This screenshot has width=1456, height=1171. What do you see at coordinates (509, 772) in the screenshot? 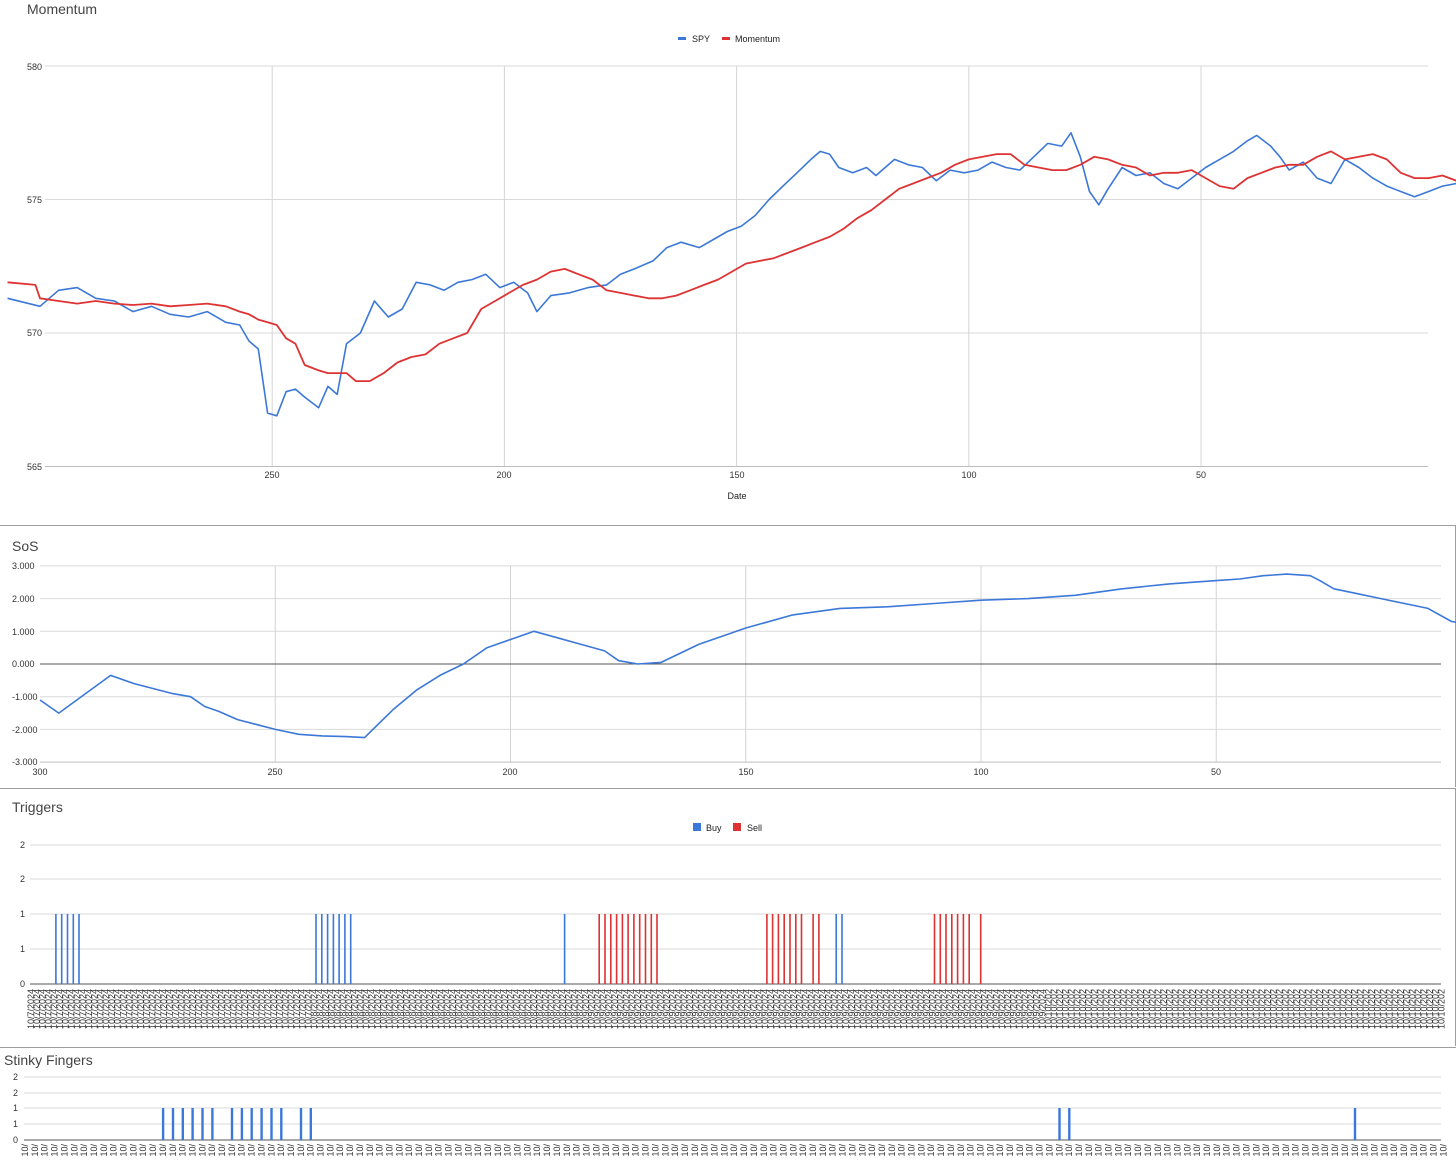
I see `sos-x-tick-200: 200` at bounding box center [509, 772].